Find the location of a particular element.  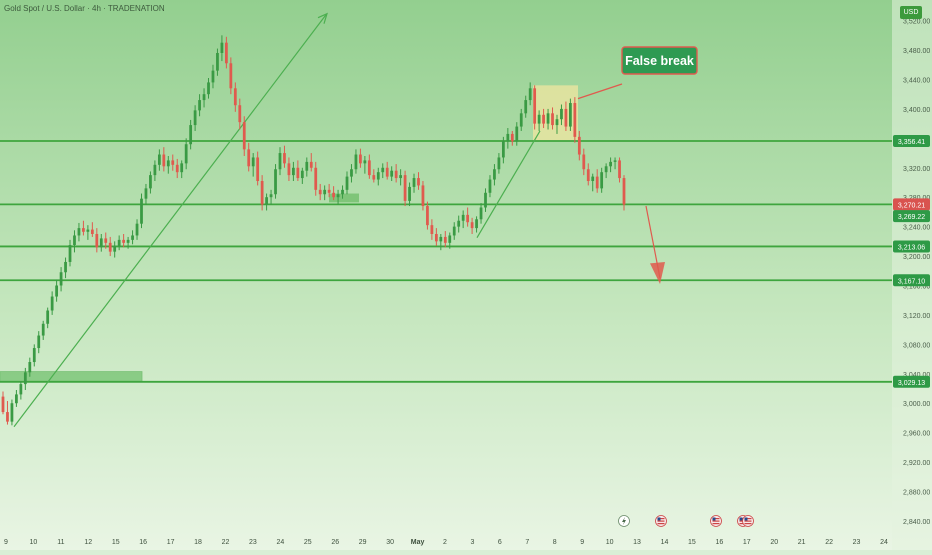

x-tick-label: 21 is located at coordinates (802, 542).